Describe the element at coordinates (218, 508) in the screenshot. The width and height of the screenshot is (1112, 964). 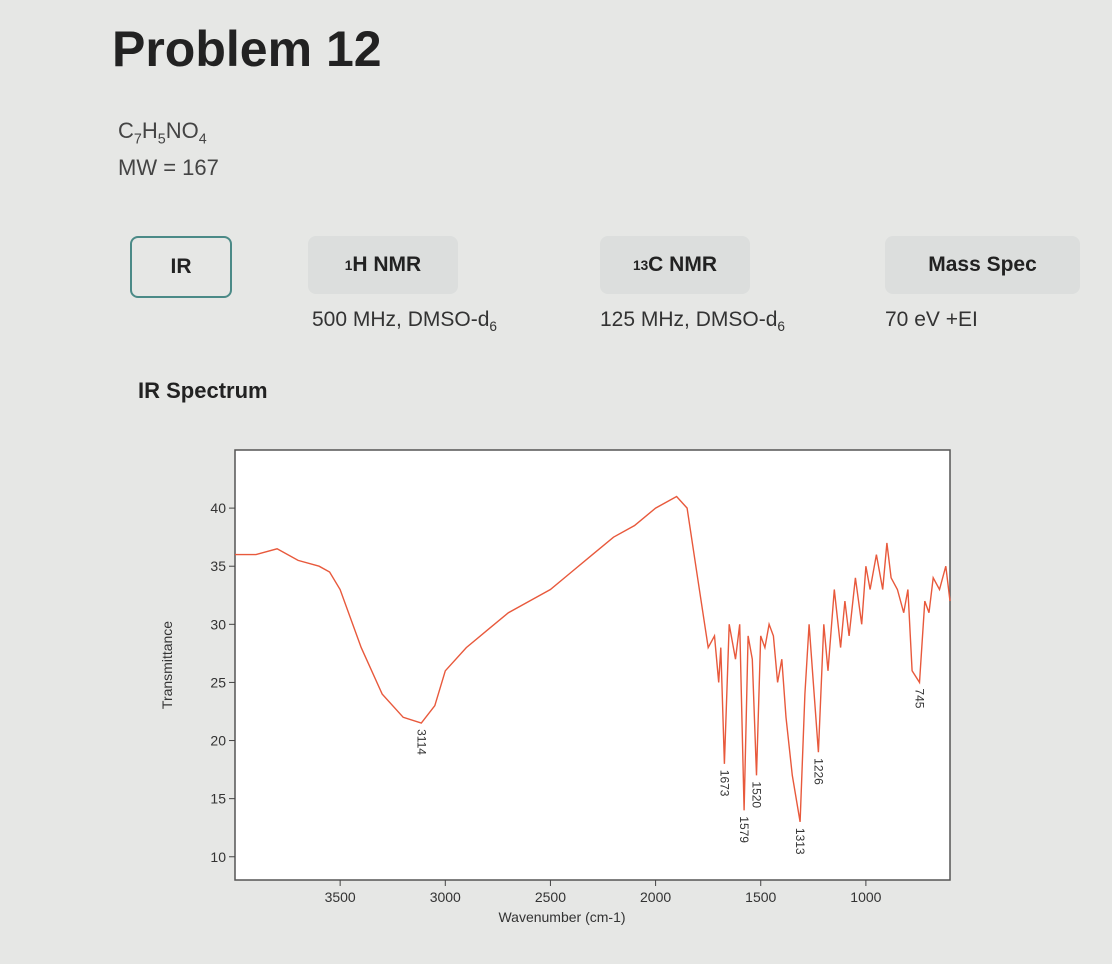
I see `y-tick-label: 40` at that location.